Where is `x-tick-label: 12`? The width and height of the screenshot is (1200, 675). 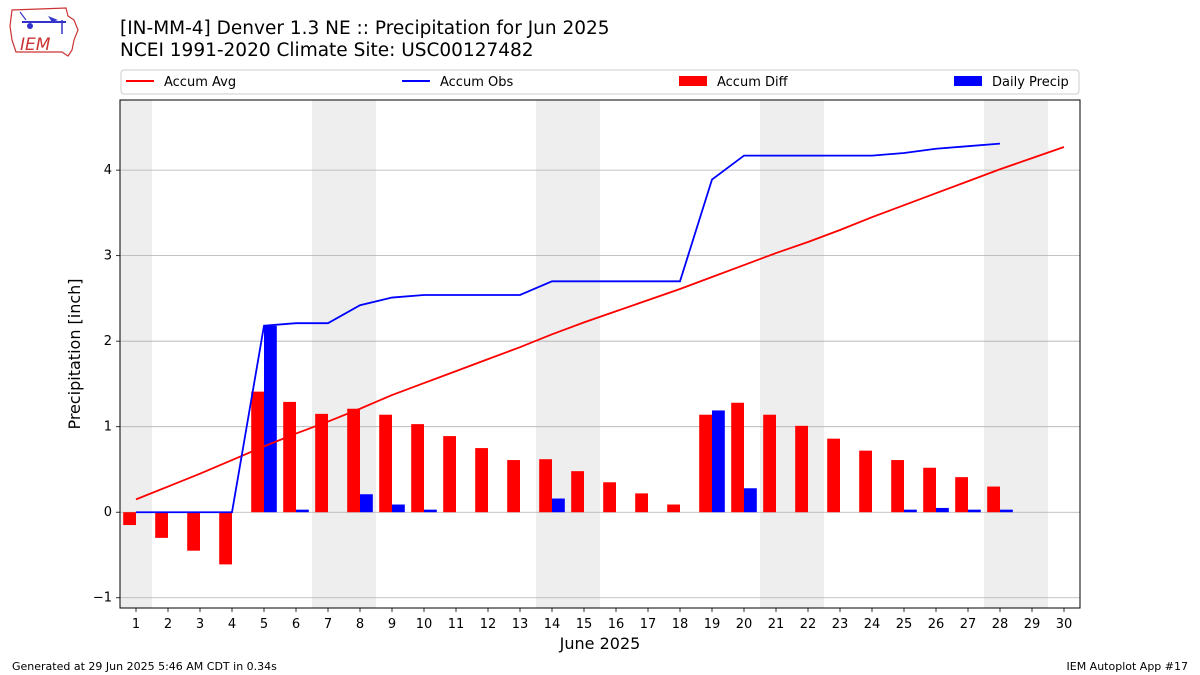 x-tick-label: 12 is located at coordinates (488, 624).